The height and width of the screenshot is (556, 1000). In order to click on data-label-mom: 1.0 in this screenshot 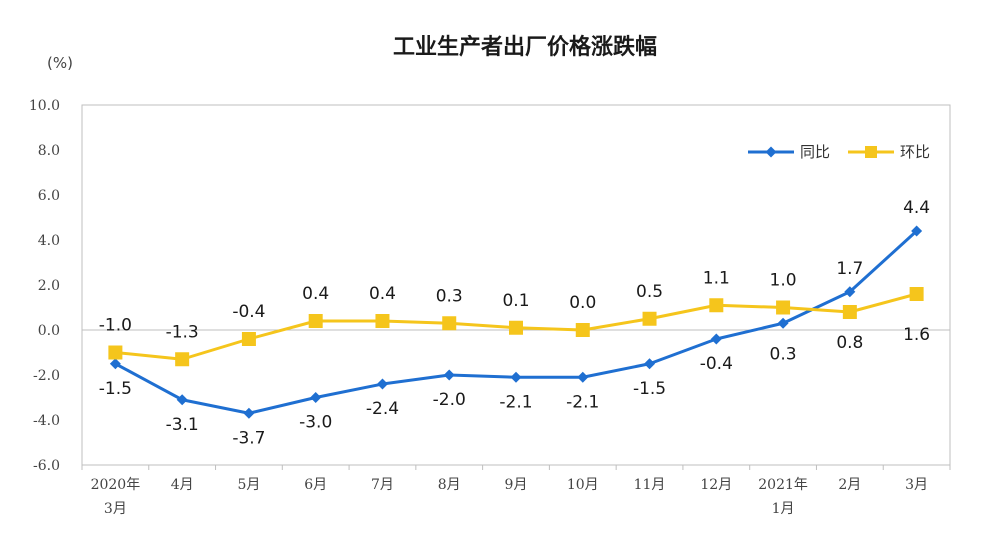, I will do `click(783, 281)`.